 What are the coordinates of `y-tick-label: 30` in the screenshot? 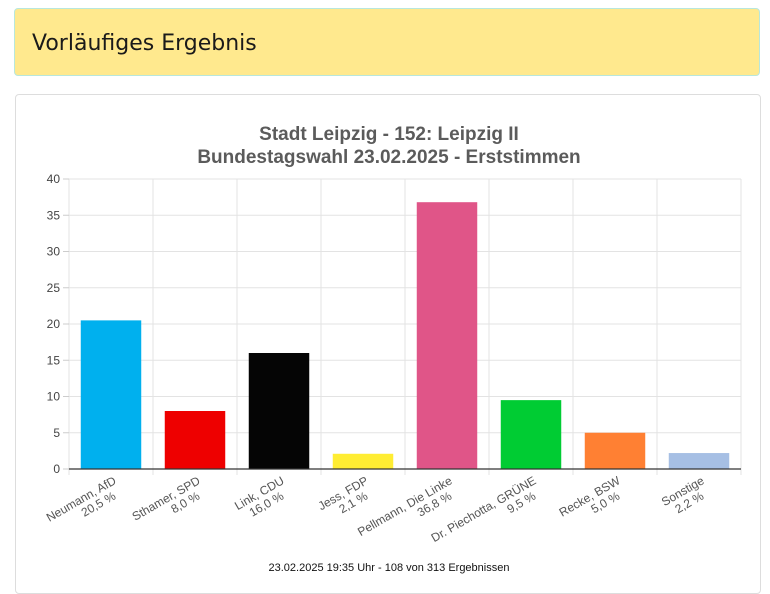 It's located at (54, 252).